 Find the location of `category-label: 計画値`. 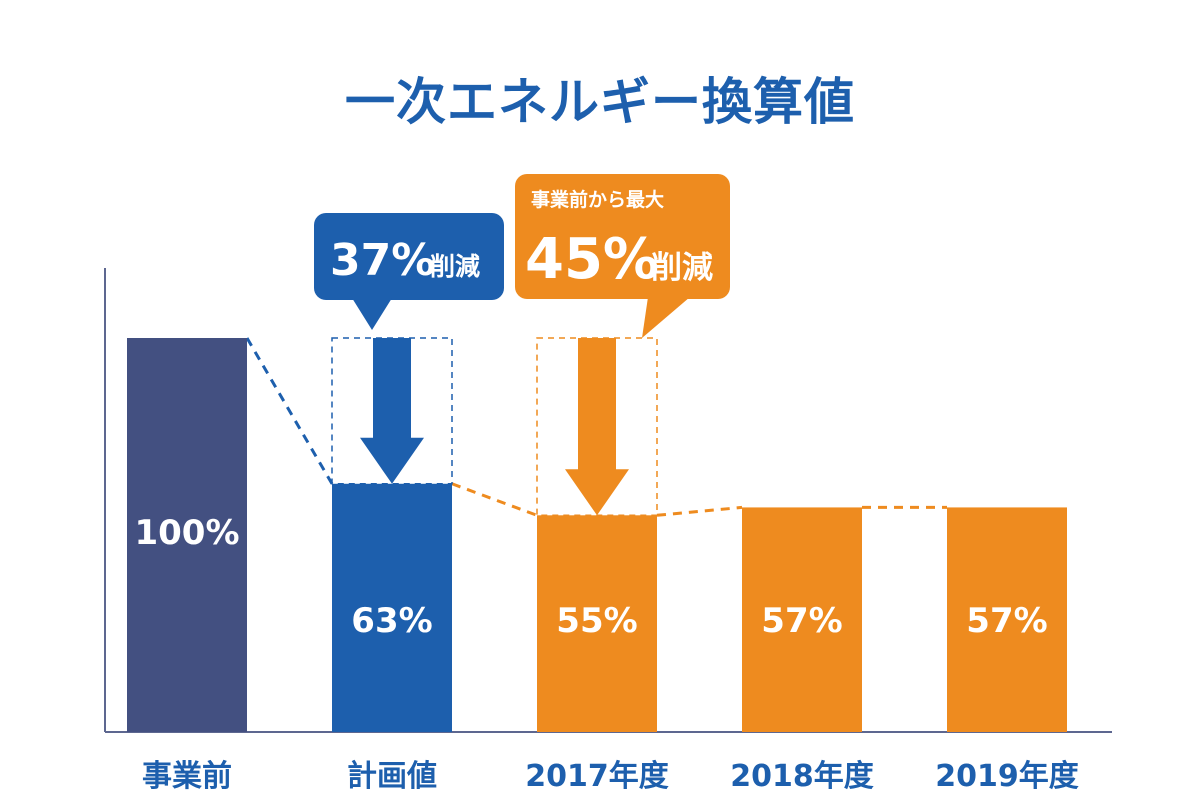

category-label: 計画値 is located at coordinates (392, 776).